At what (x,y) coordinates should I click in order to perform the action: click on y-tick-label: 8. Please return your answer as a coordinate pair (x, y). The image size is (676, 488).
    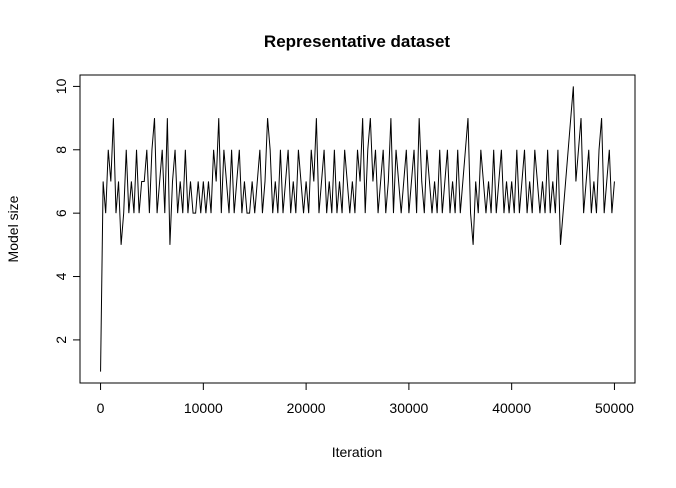
    Looking at the image, I should click on (61, 150).